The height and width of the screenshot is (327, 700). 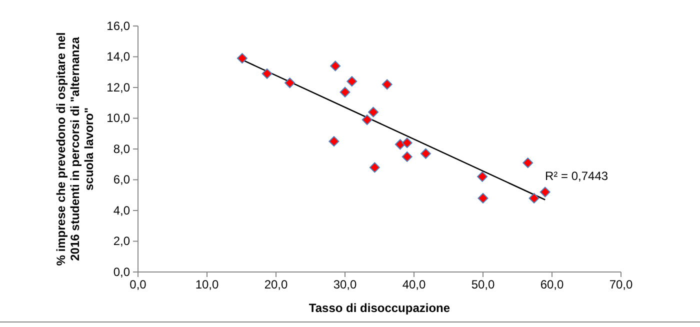 I want to click on x-tick-label: 10,0, so click(x=207, y=285).